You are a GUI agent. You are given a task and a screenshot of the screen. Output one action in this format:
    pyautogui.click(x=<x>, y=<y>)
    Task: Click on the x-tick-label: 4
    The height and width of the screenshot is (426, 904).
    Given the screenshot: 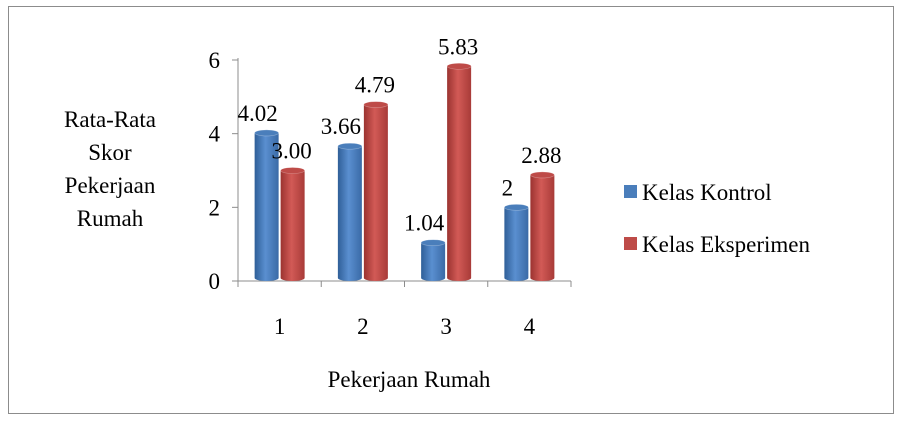 What is the action you would take?
    pyautogui.click(x=530, y=326)
    